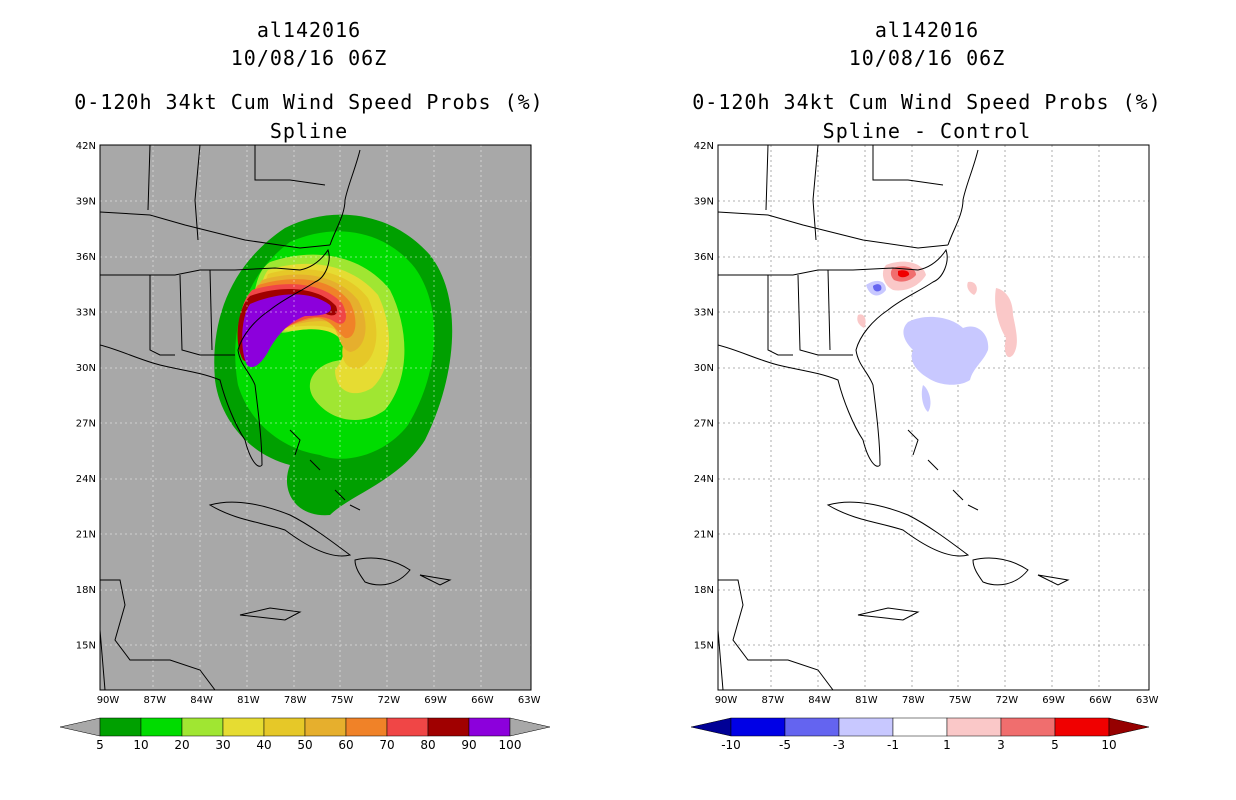  Describe the element at coordinates (926, 398) in the screenshot. I see `contour-neg-1b` at that location.